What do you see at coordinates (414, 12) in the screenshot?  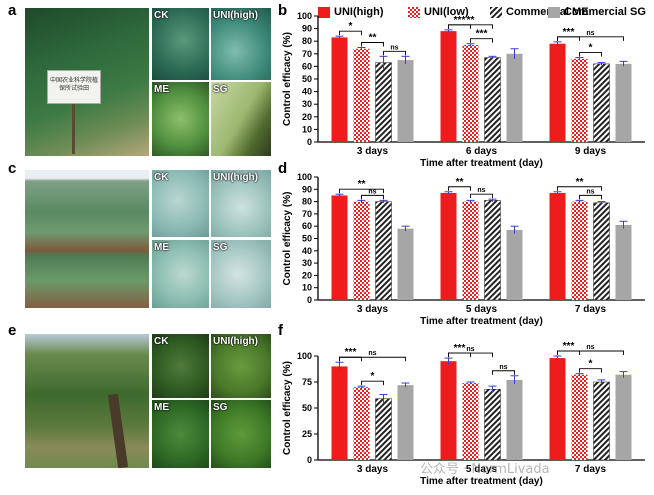 I see `legend-swatch-uni-low` at bounding box center [414, 12].